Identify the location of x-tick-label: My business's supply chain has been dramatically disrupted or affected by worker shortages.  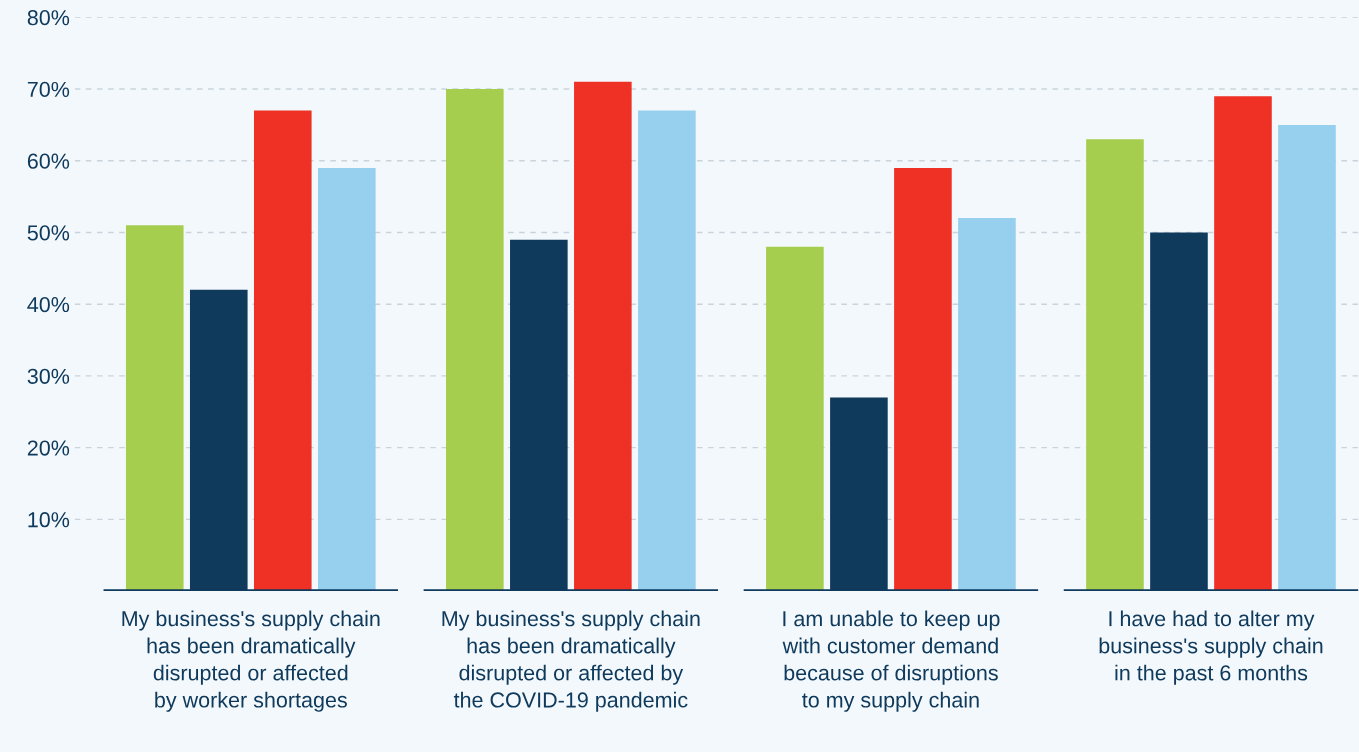
(251, 661).